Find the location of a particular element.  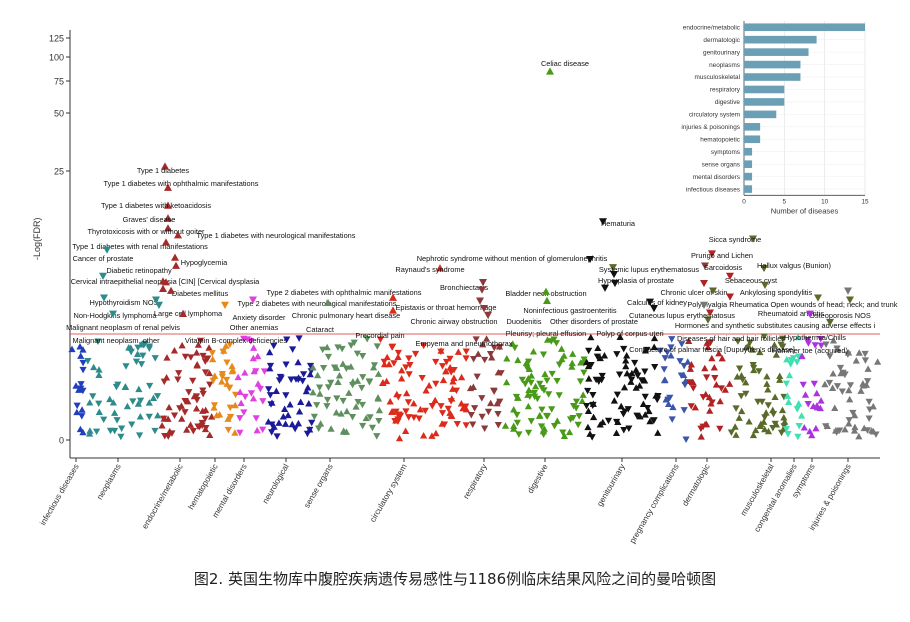

inset-category-label: hematopoietic is located at coordinates (720, 139).